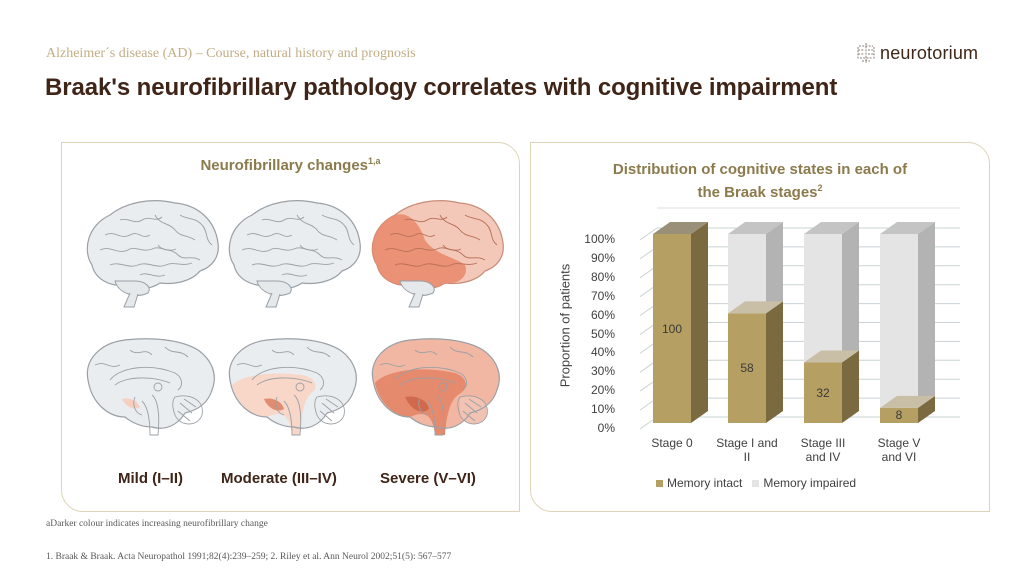 This screenshot has width=1024, height=576. I want to click on legend-label-impaired: Memory impaired, so click(810, 483).